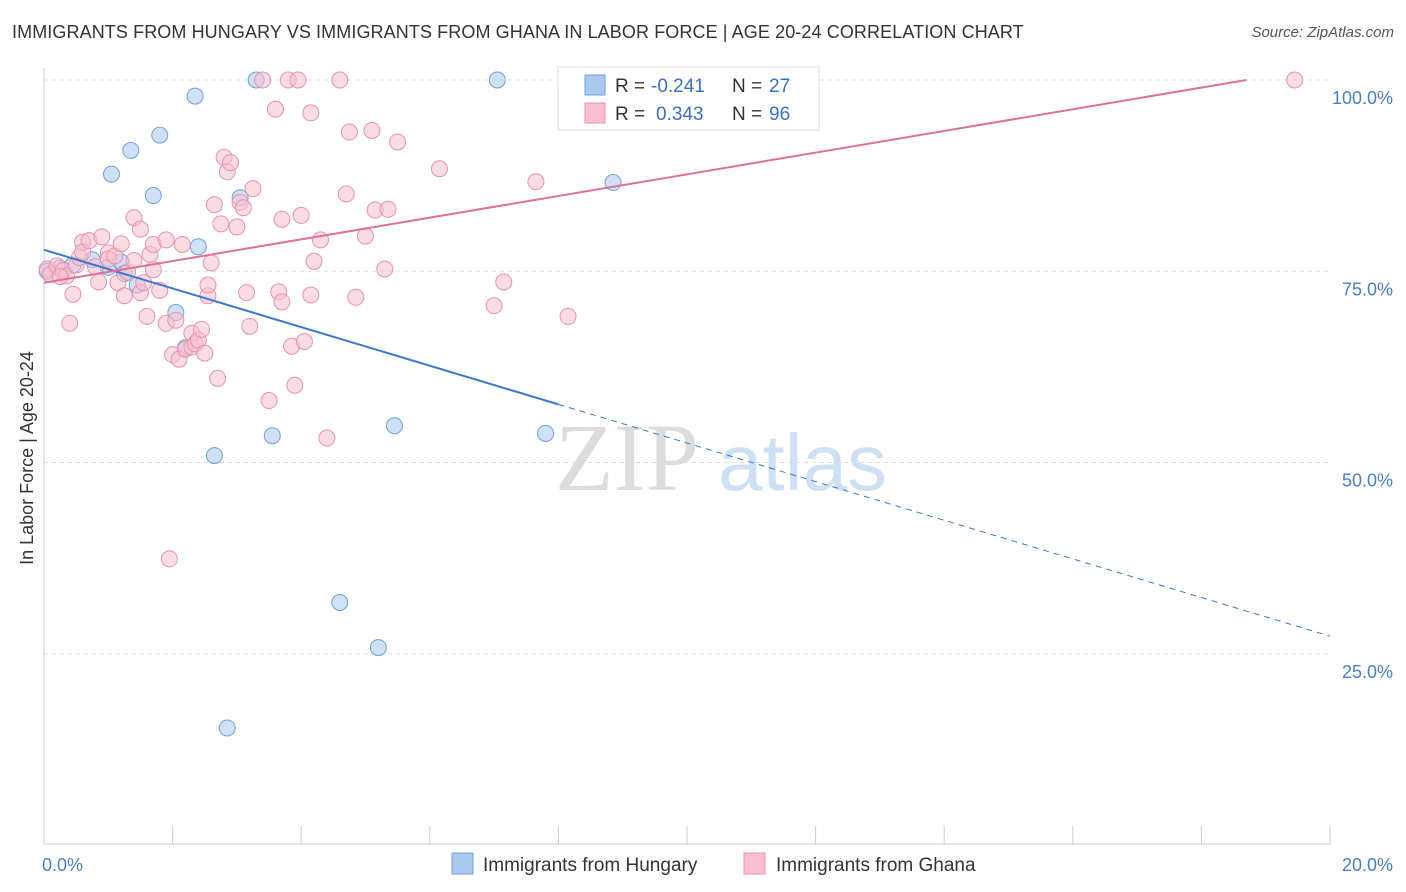  I want to click on legend-swatch-hungary, so click(462, 863).